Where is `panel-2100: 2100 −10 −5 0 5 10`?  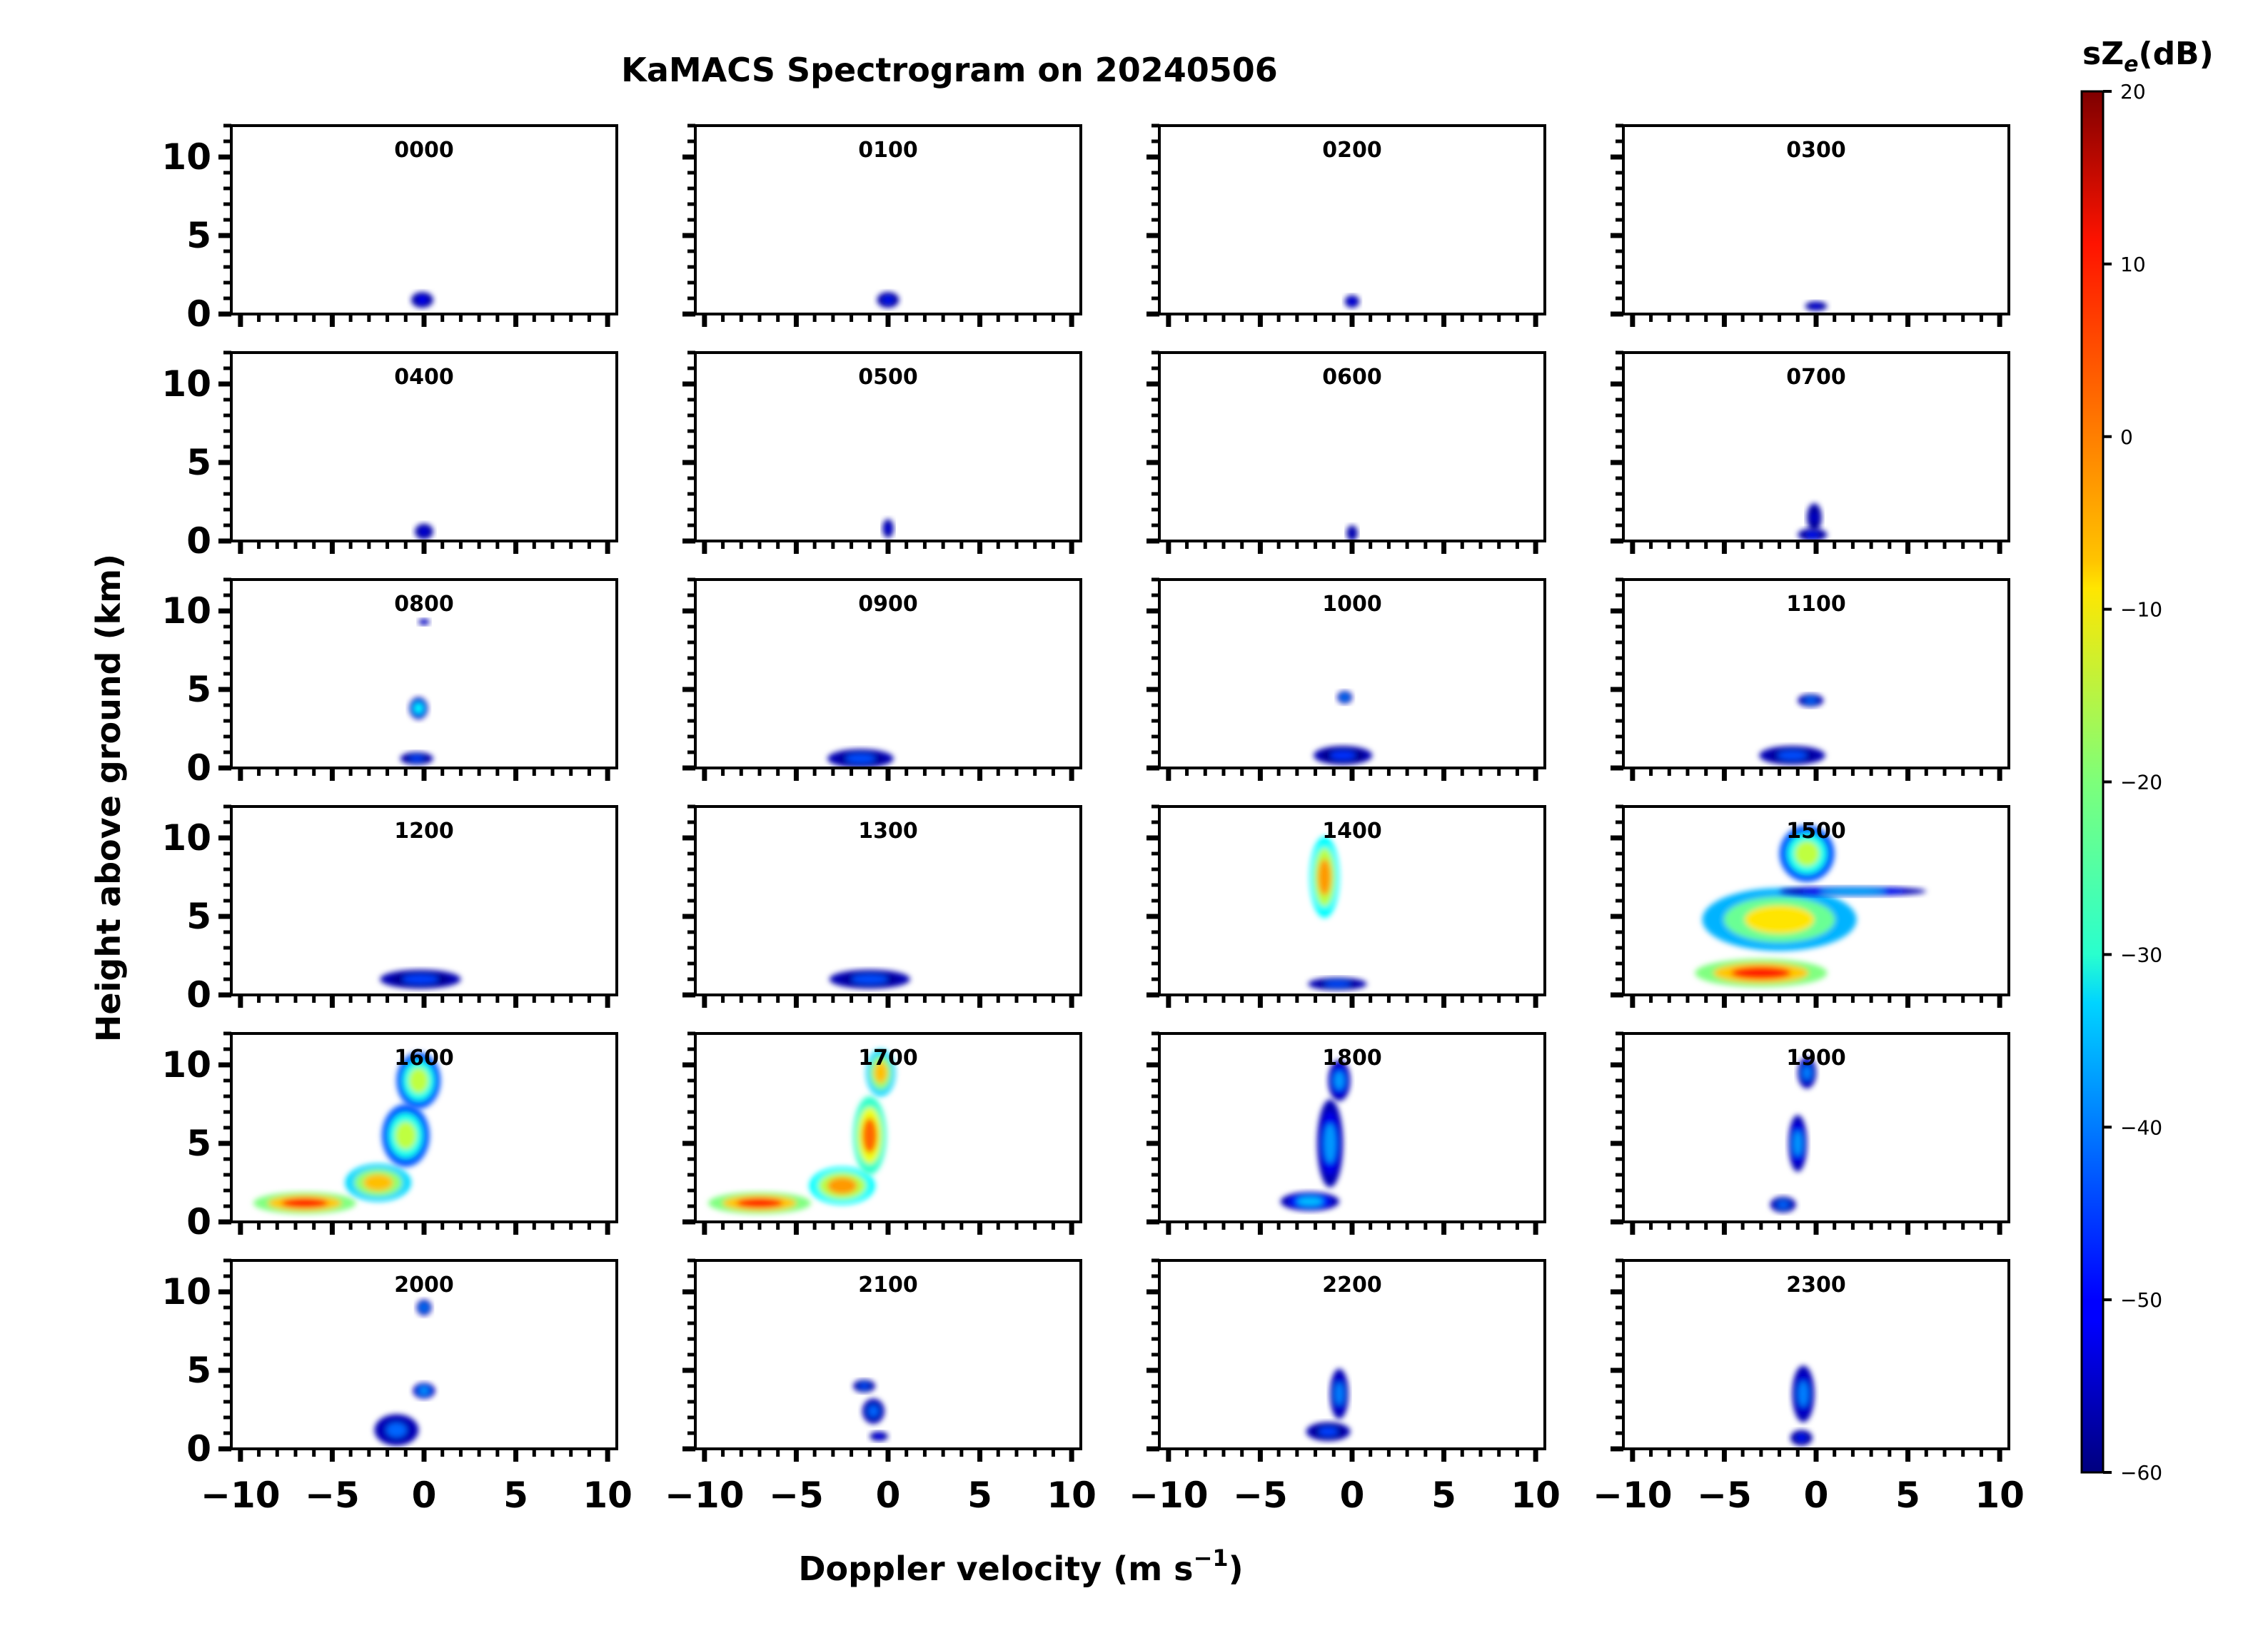
panel-2100: 2100 −10 −5 0 5 10 is located at coordinates (881, 1387).